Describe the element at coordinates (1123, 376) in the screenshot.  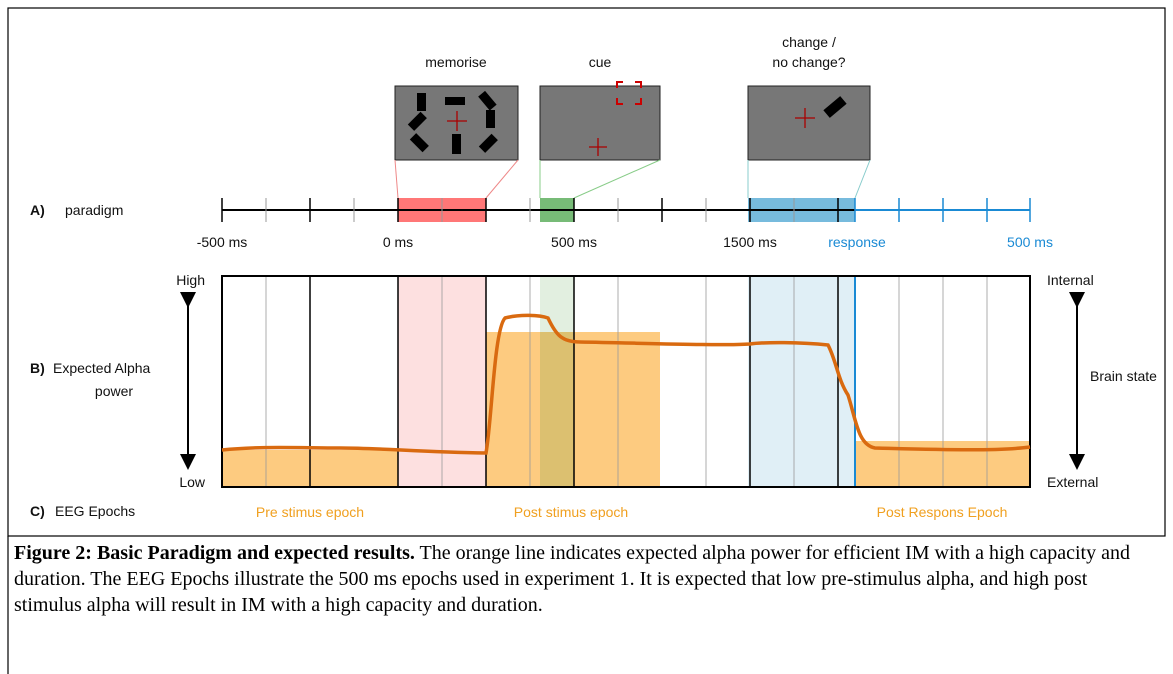
I see `axis-title: Brain state` at that location.